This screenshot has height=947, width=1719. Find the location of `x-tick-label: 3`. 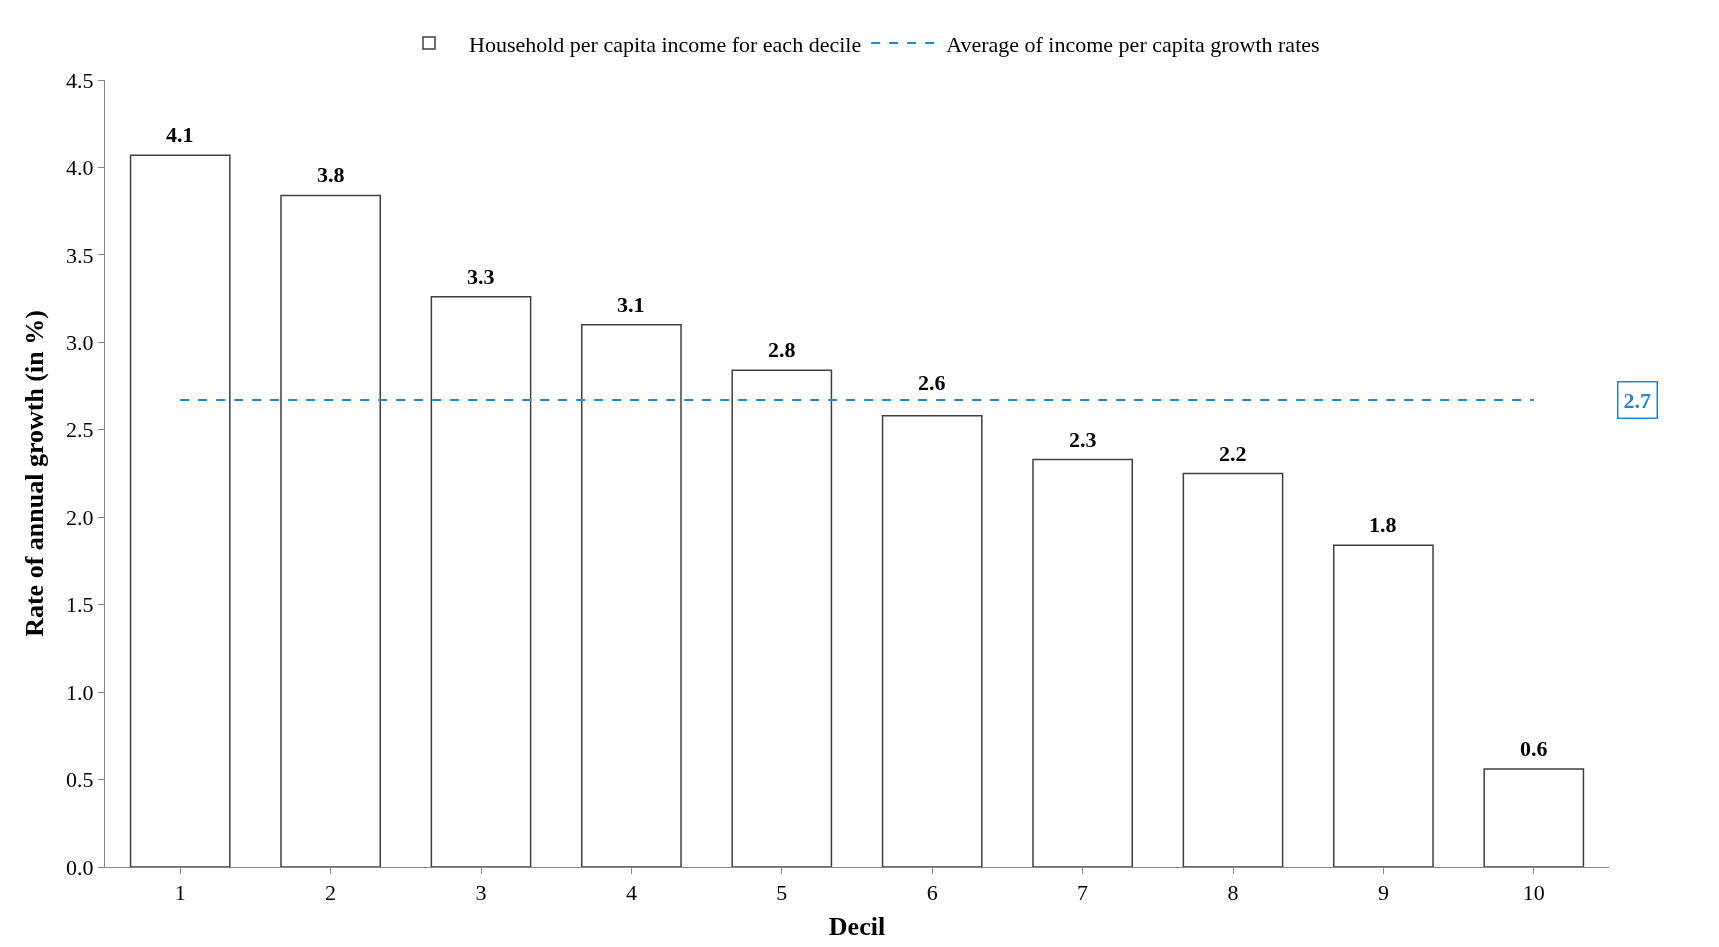

x-tick-label: 3 is located at coordinates (481, 893).